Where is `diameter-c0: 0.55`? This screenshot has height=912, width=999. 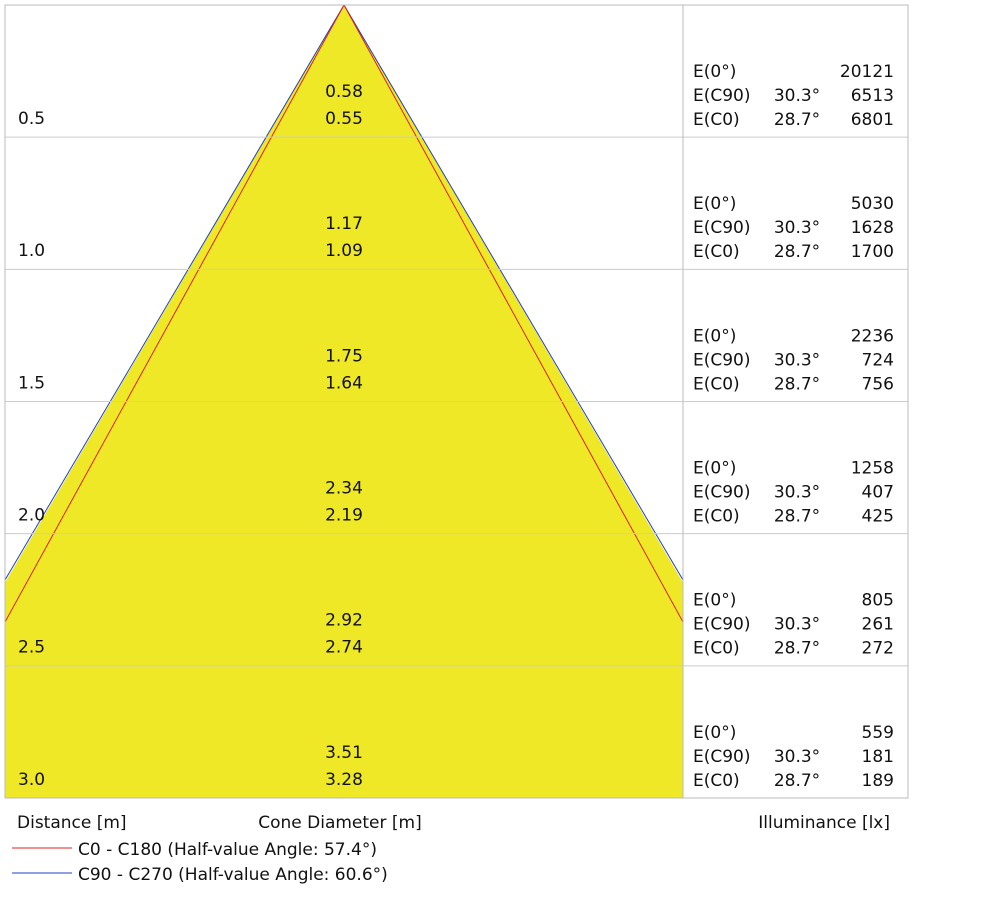
diameter-c0: 0.55 is located at coordinates (344, 119).